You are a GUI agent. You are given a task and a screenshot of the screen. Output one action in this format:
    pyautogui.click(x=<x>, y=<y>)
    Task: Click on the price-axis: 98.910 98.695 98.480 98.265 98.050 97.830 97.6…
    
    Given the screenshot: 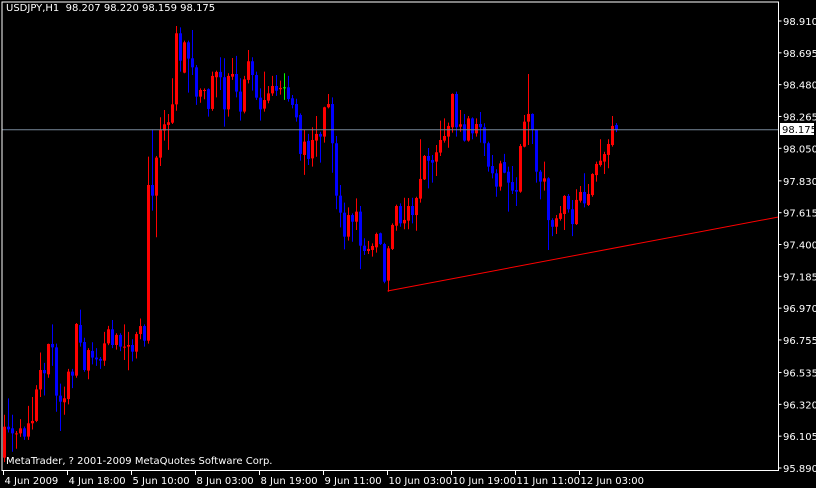 What is the action you would take?
    pyautogui.click(x=797, y=246)
    